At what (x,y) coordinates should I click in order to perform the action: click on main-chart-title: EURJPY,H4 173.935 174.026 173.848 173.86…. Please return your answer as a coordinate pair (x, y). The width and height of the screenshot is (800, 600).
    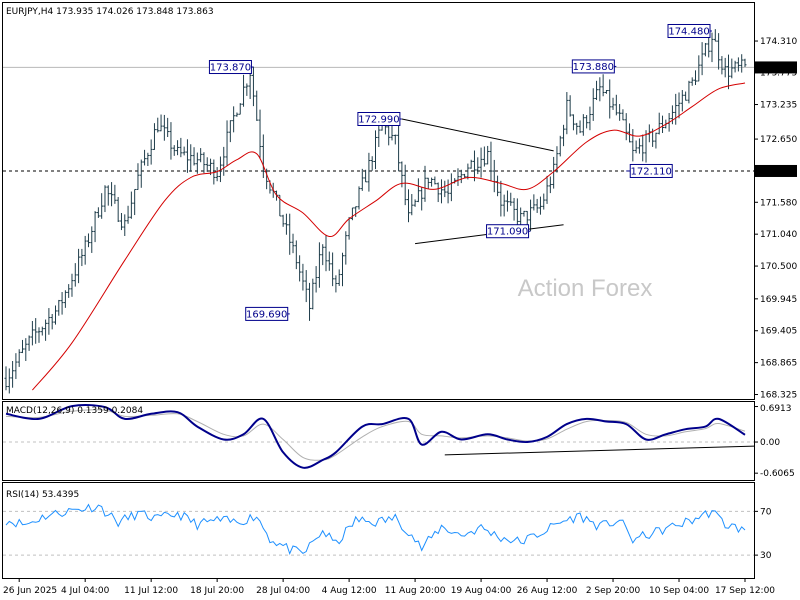
    Looking at the image, I should click on (110, 12).